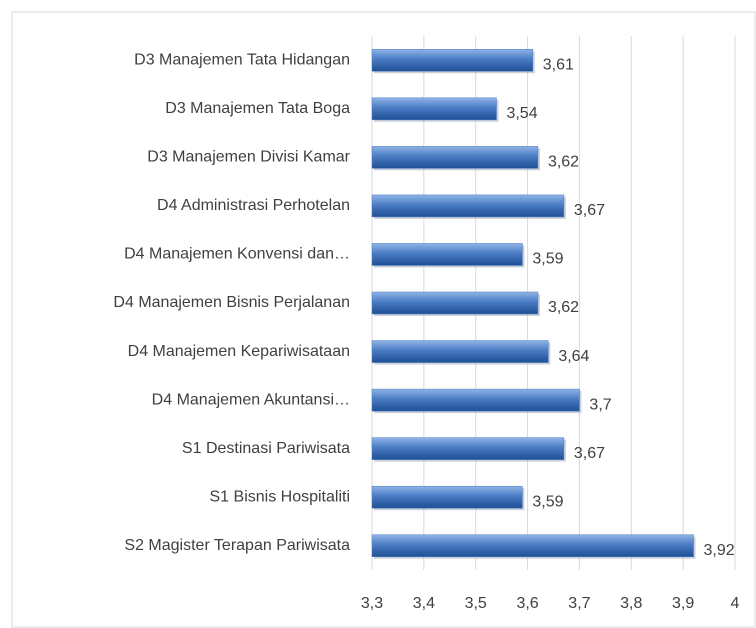 This screenshot has height=628, width=756. What do you see at coordinates (683, 603) in the screenshot?
I see `x-tick-label: 3,9` at bounding box center [683, 603].